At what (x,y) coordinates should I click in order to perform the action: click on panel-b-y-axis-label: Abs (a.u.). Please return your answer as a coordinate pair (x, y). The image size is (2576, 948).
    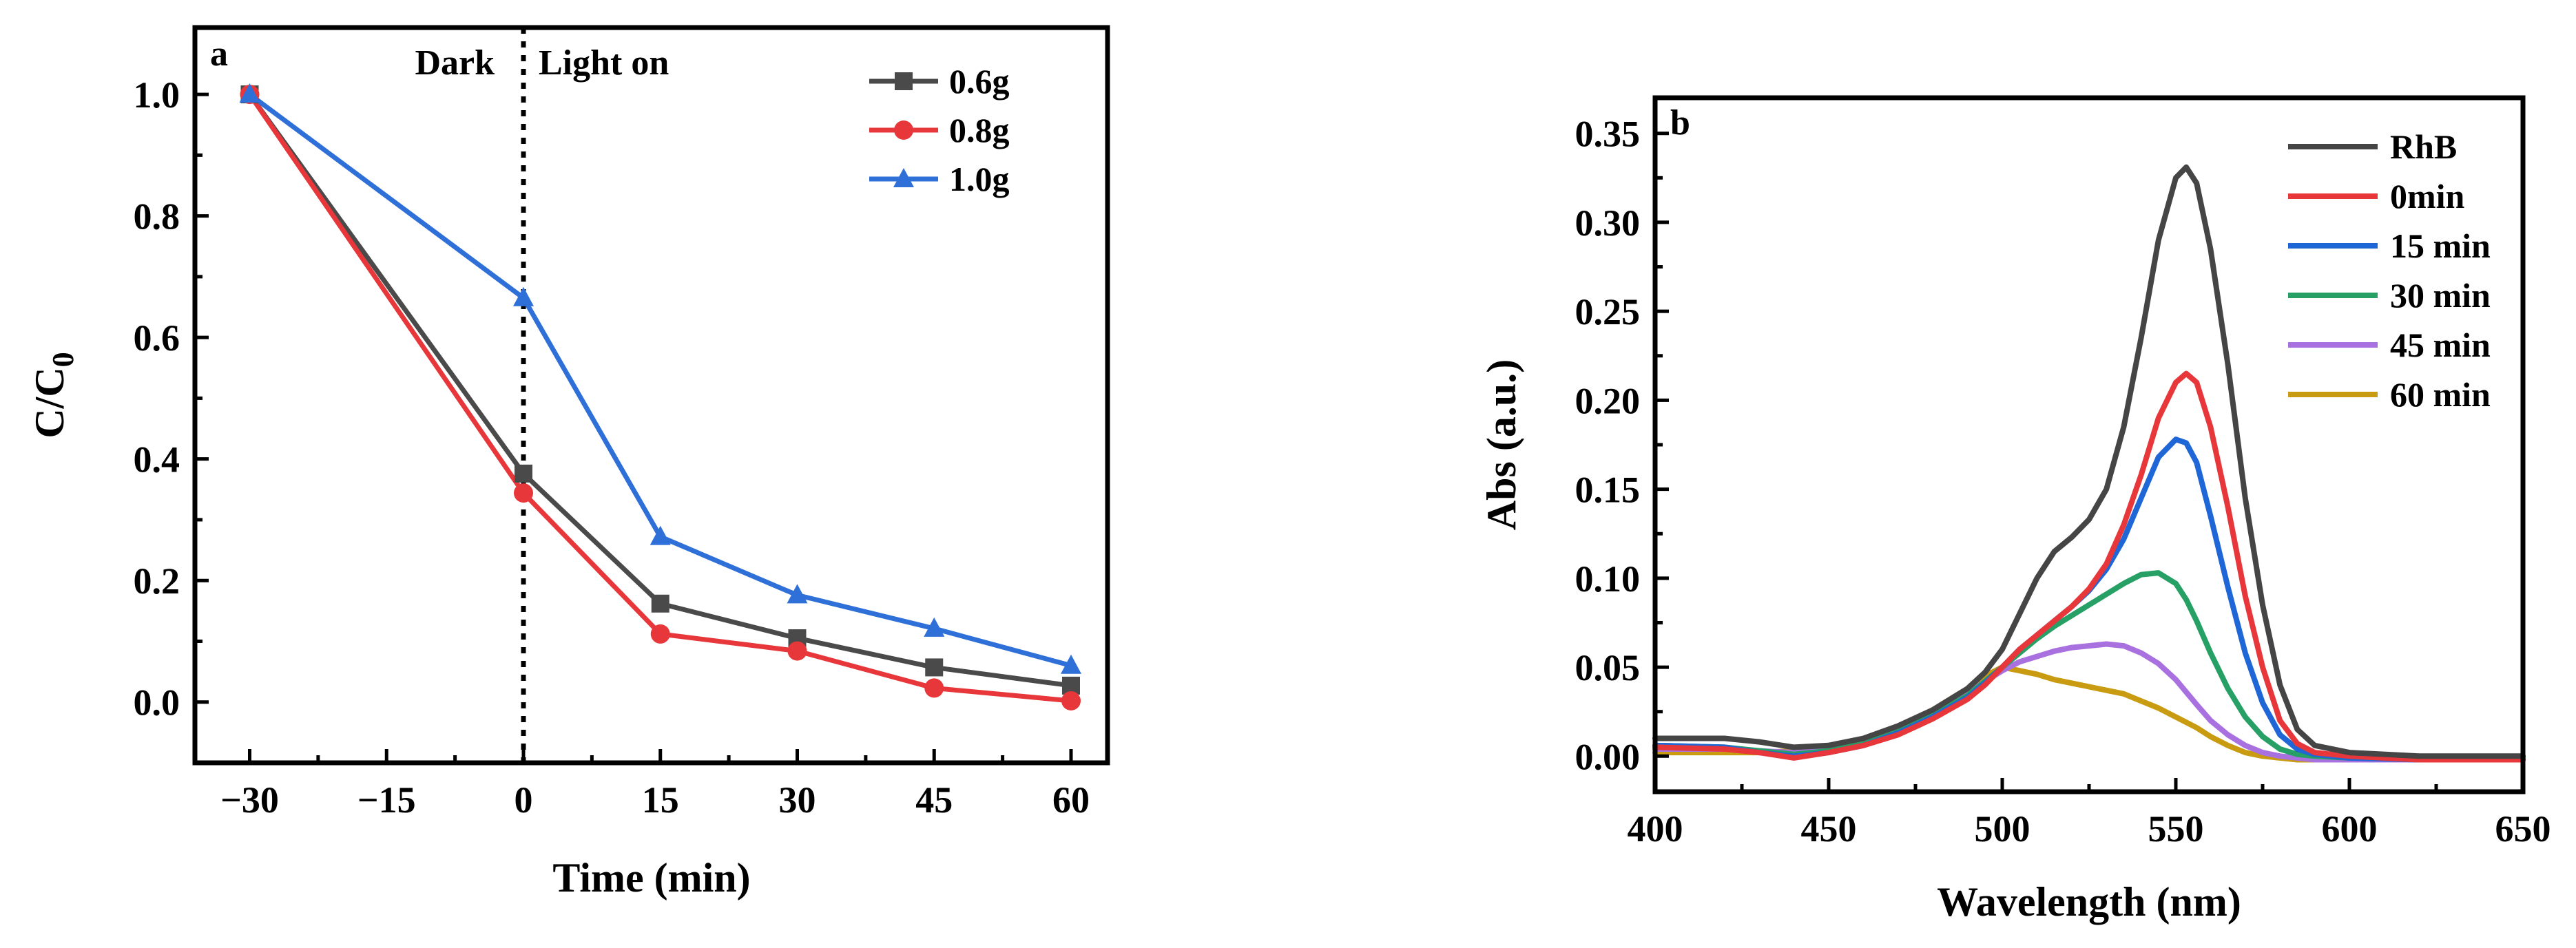
    Looking at the image, I should click on (1501, 444).